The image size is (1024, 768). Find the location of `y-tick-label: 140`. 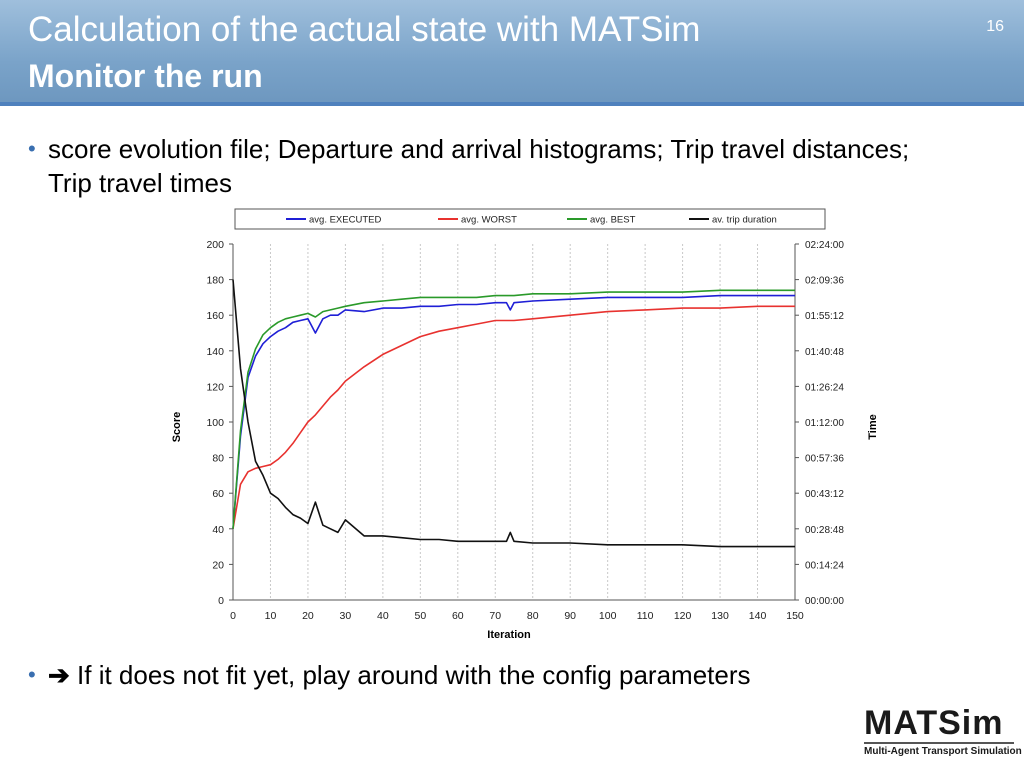

y-tick-label: 140 is located at coordinates (215, 352).